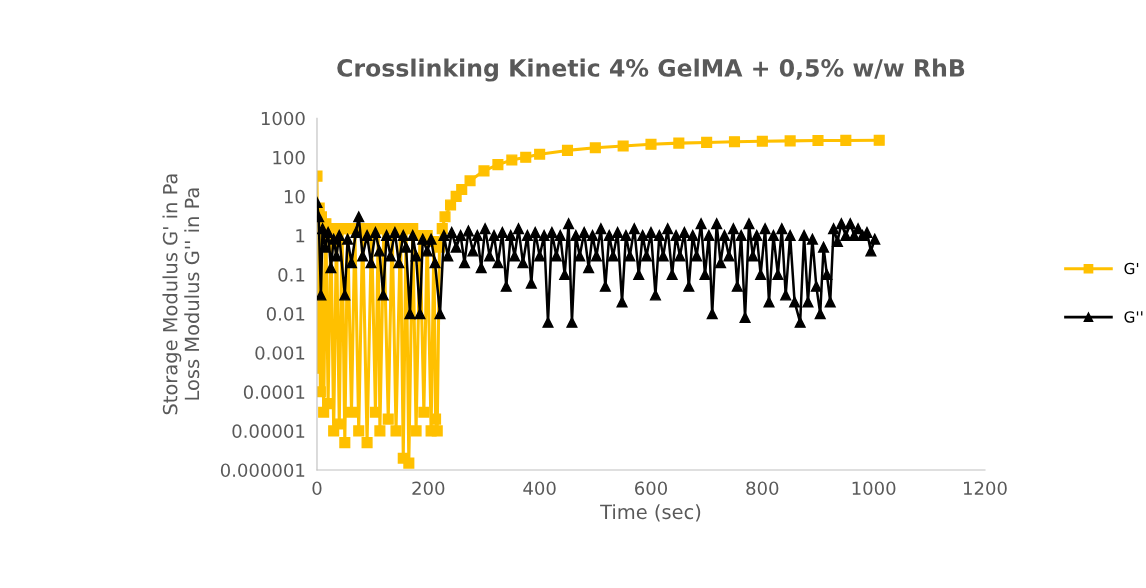 The height and width of the screenshot is (588, 1146). Describe the element at coordinates (289, 157) in the screenshot. I see `y-tick-label: 100` at that location.